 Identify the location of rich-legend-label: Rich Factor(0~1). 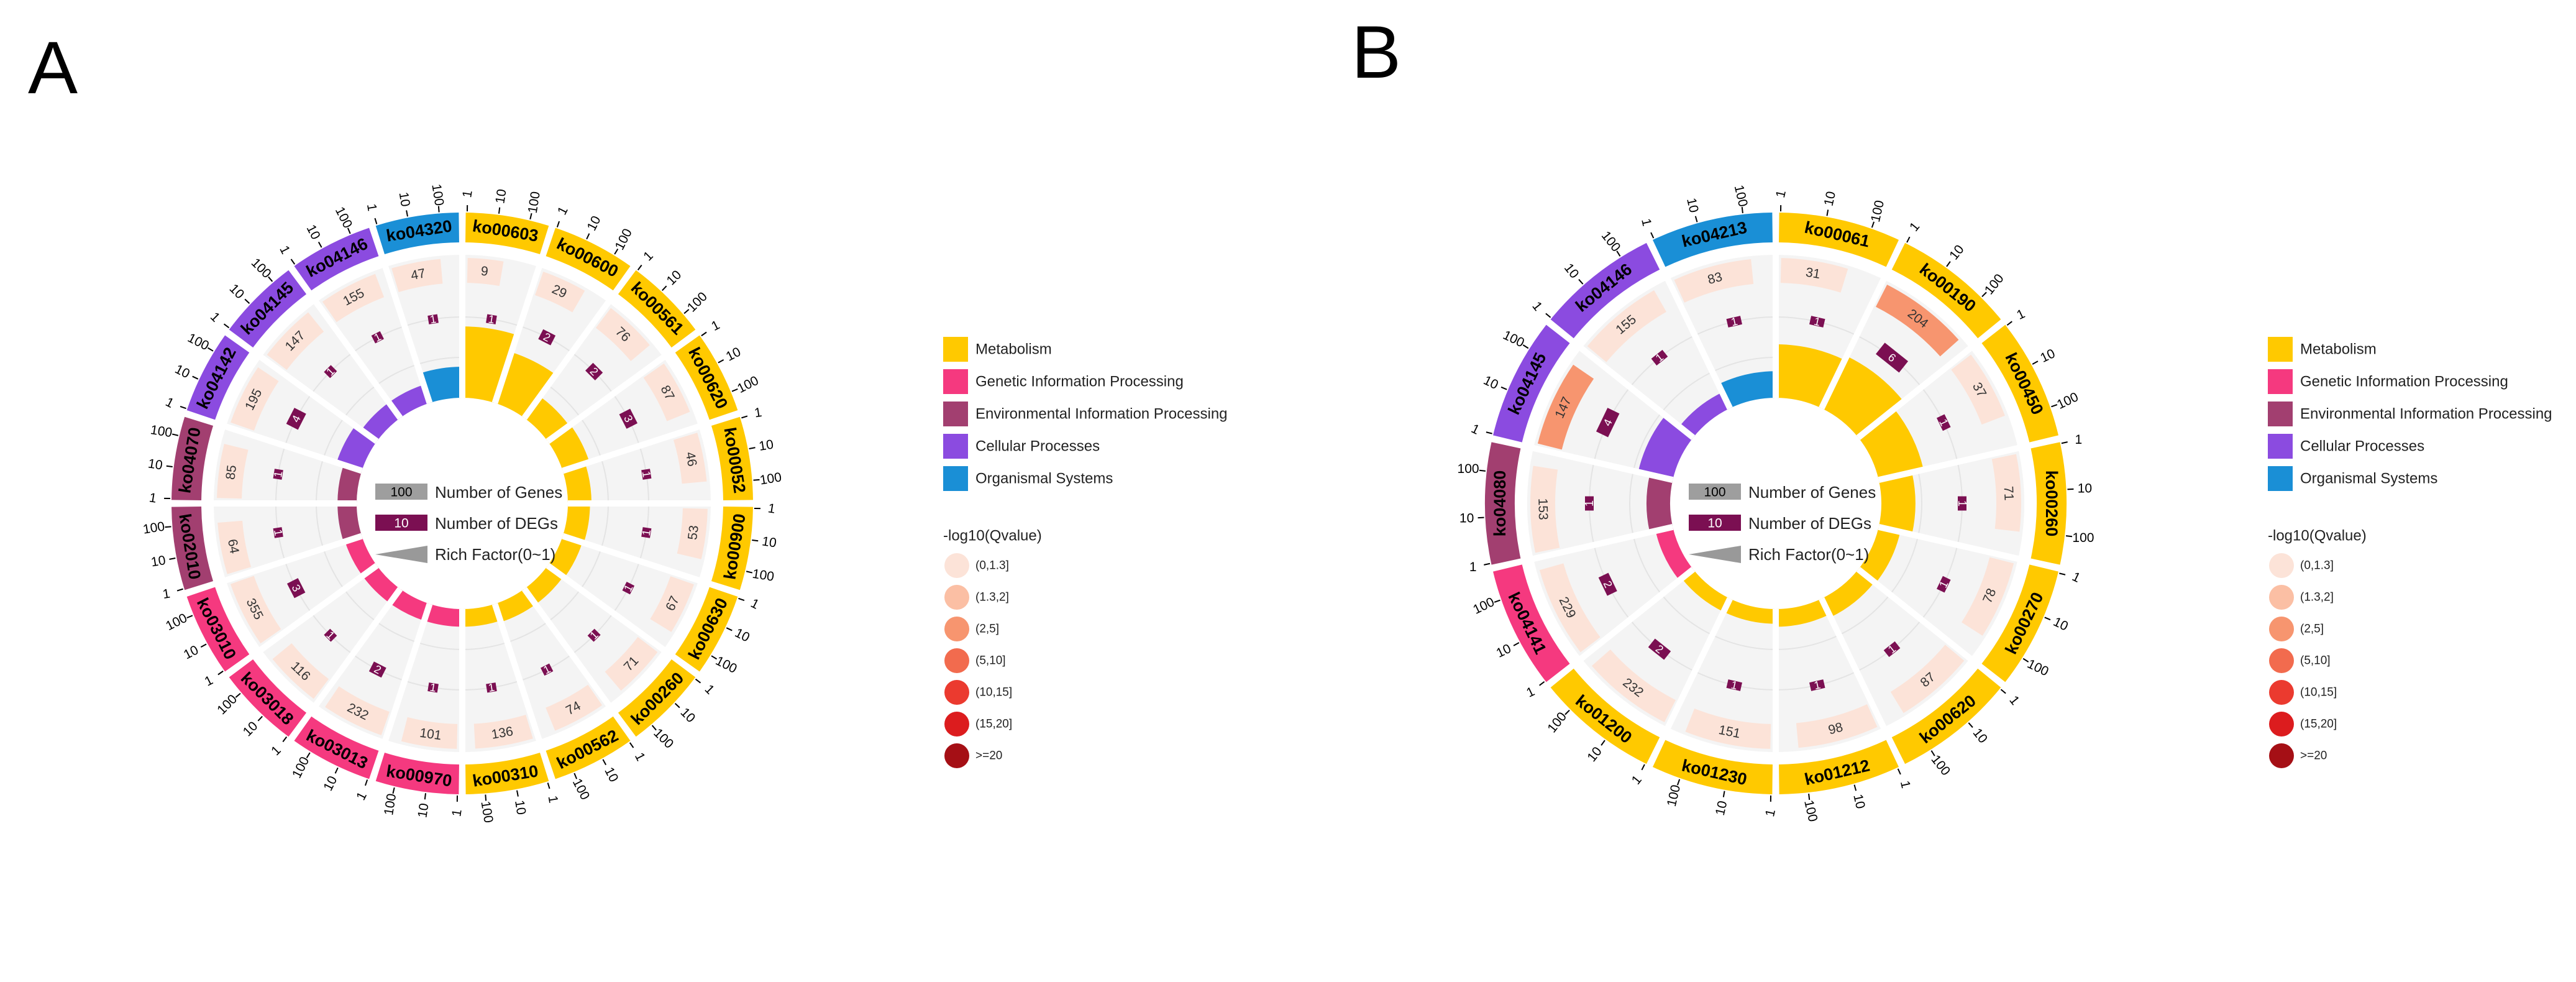
(1808, 554).